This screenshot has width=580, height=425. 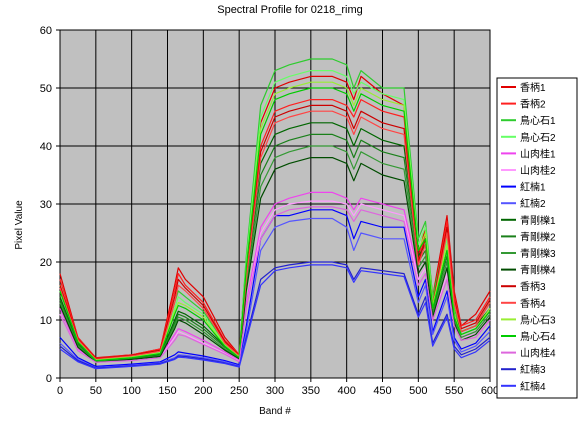 I want to click on legend-label: 鳥心石1, so click(x=538, y=120).